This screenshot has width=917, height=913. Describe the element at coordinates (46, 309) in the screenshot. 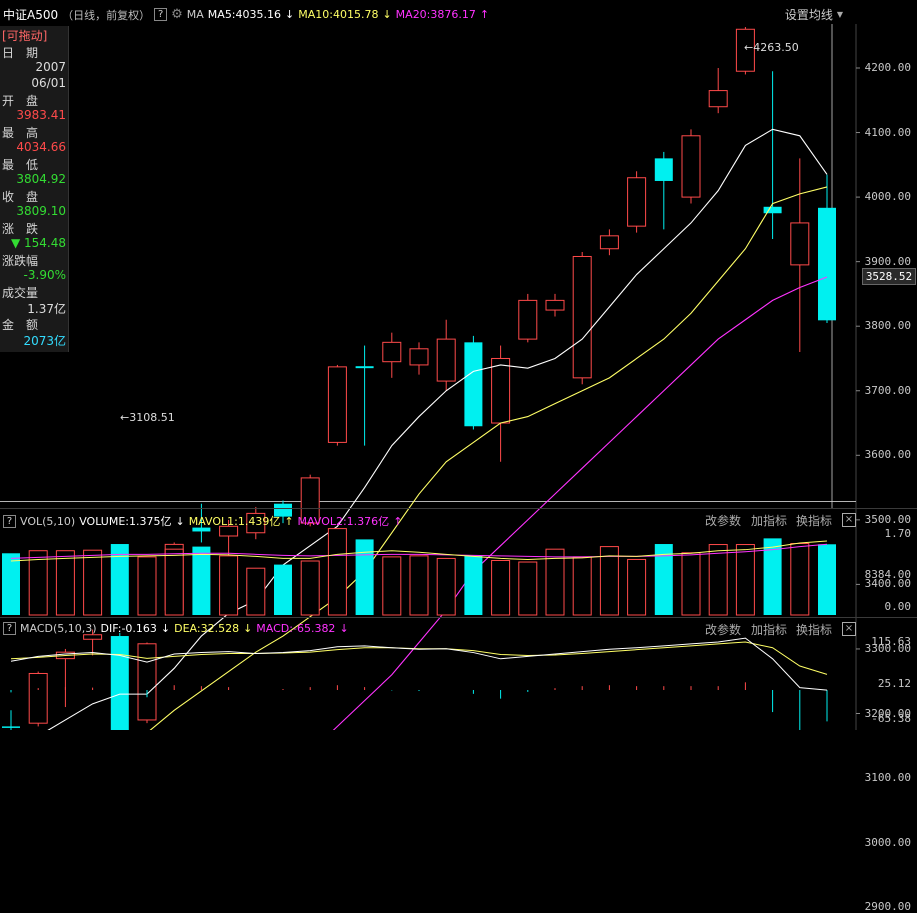

I see `volume-value: 1.37亿` at that location.